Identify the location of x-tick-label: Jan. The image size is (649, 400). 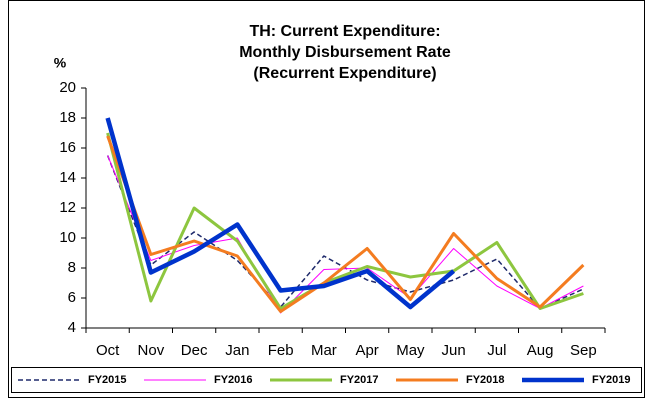
(237, 350).